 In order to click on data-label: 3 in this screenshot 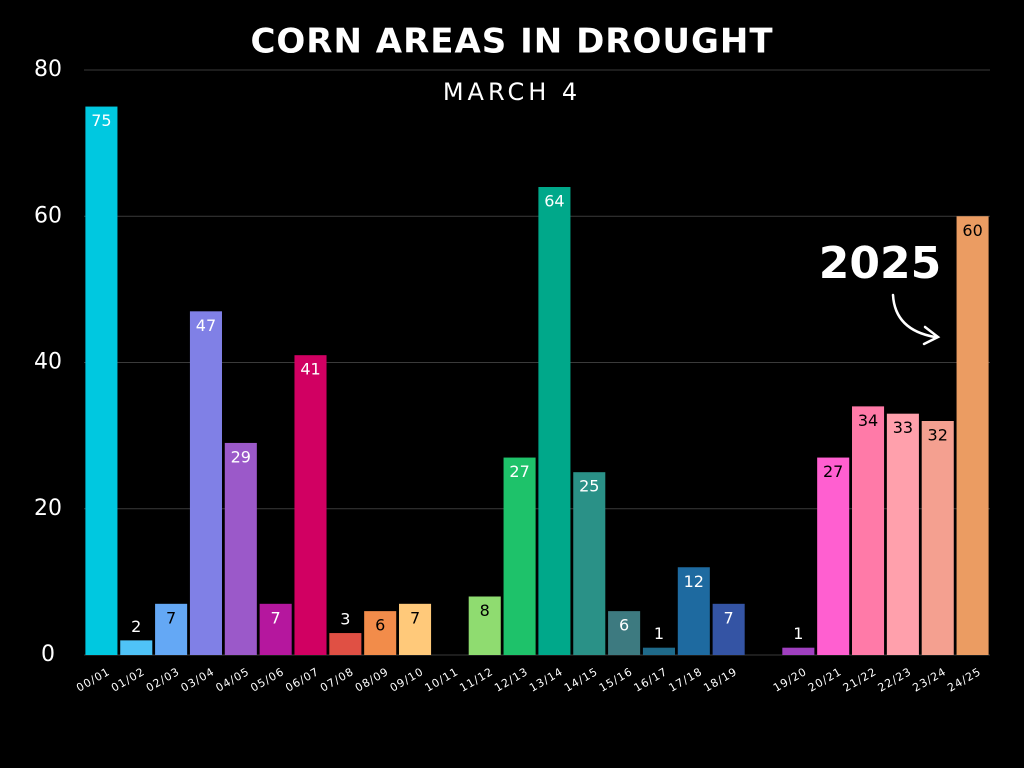, I will do `click(345, 619)`.